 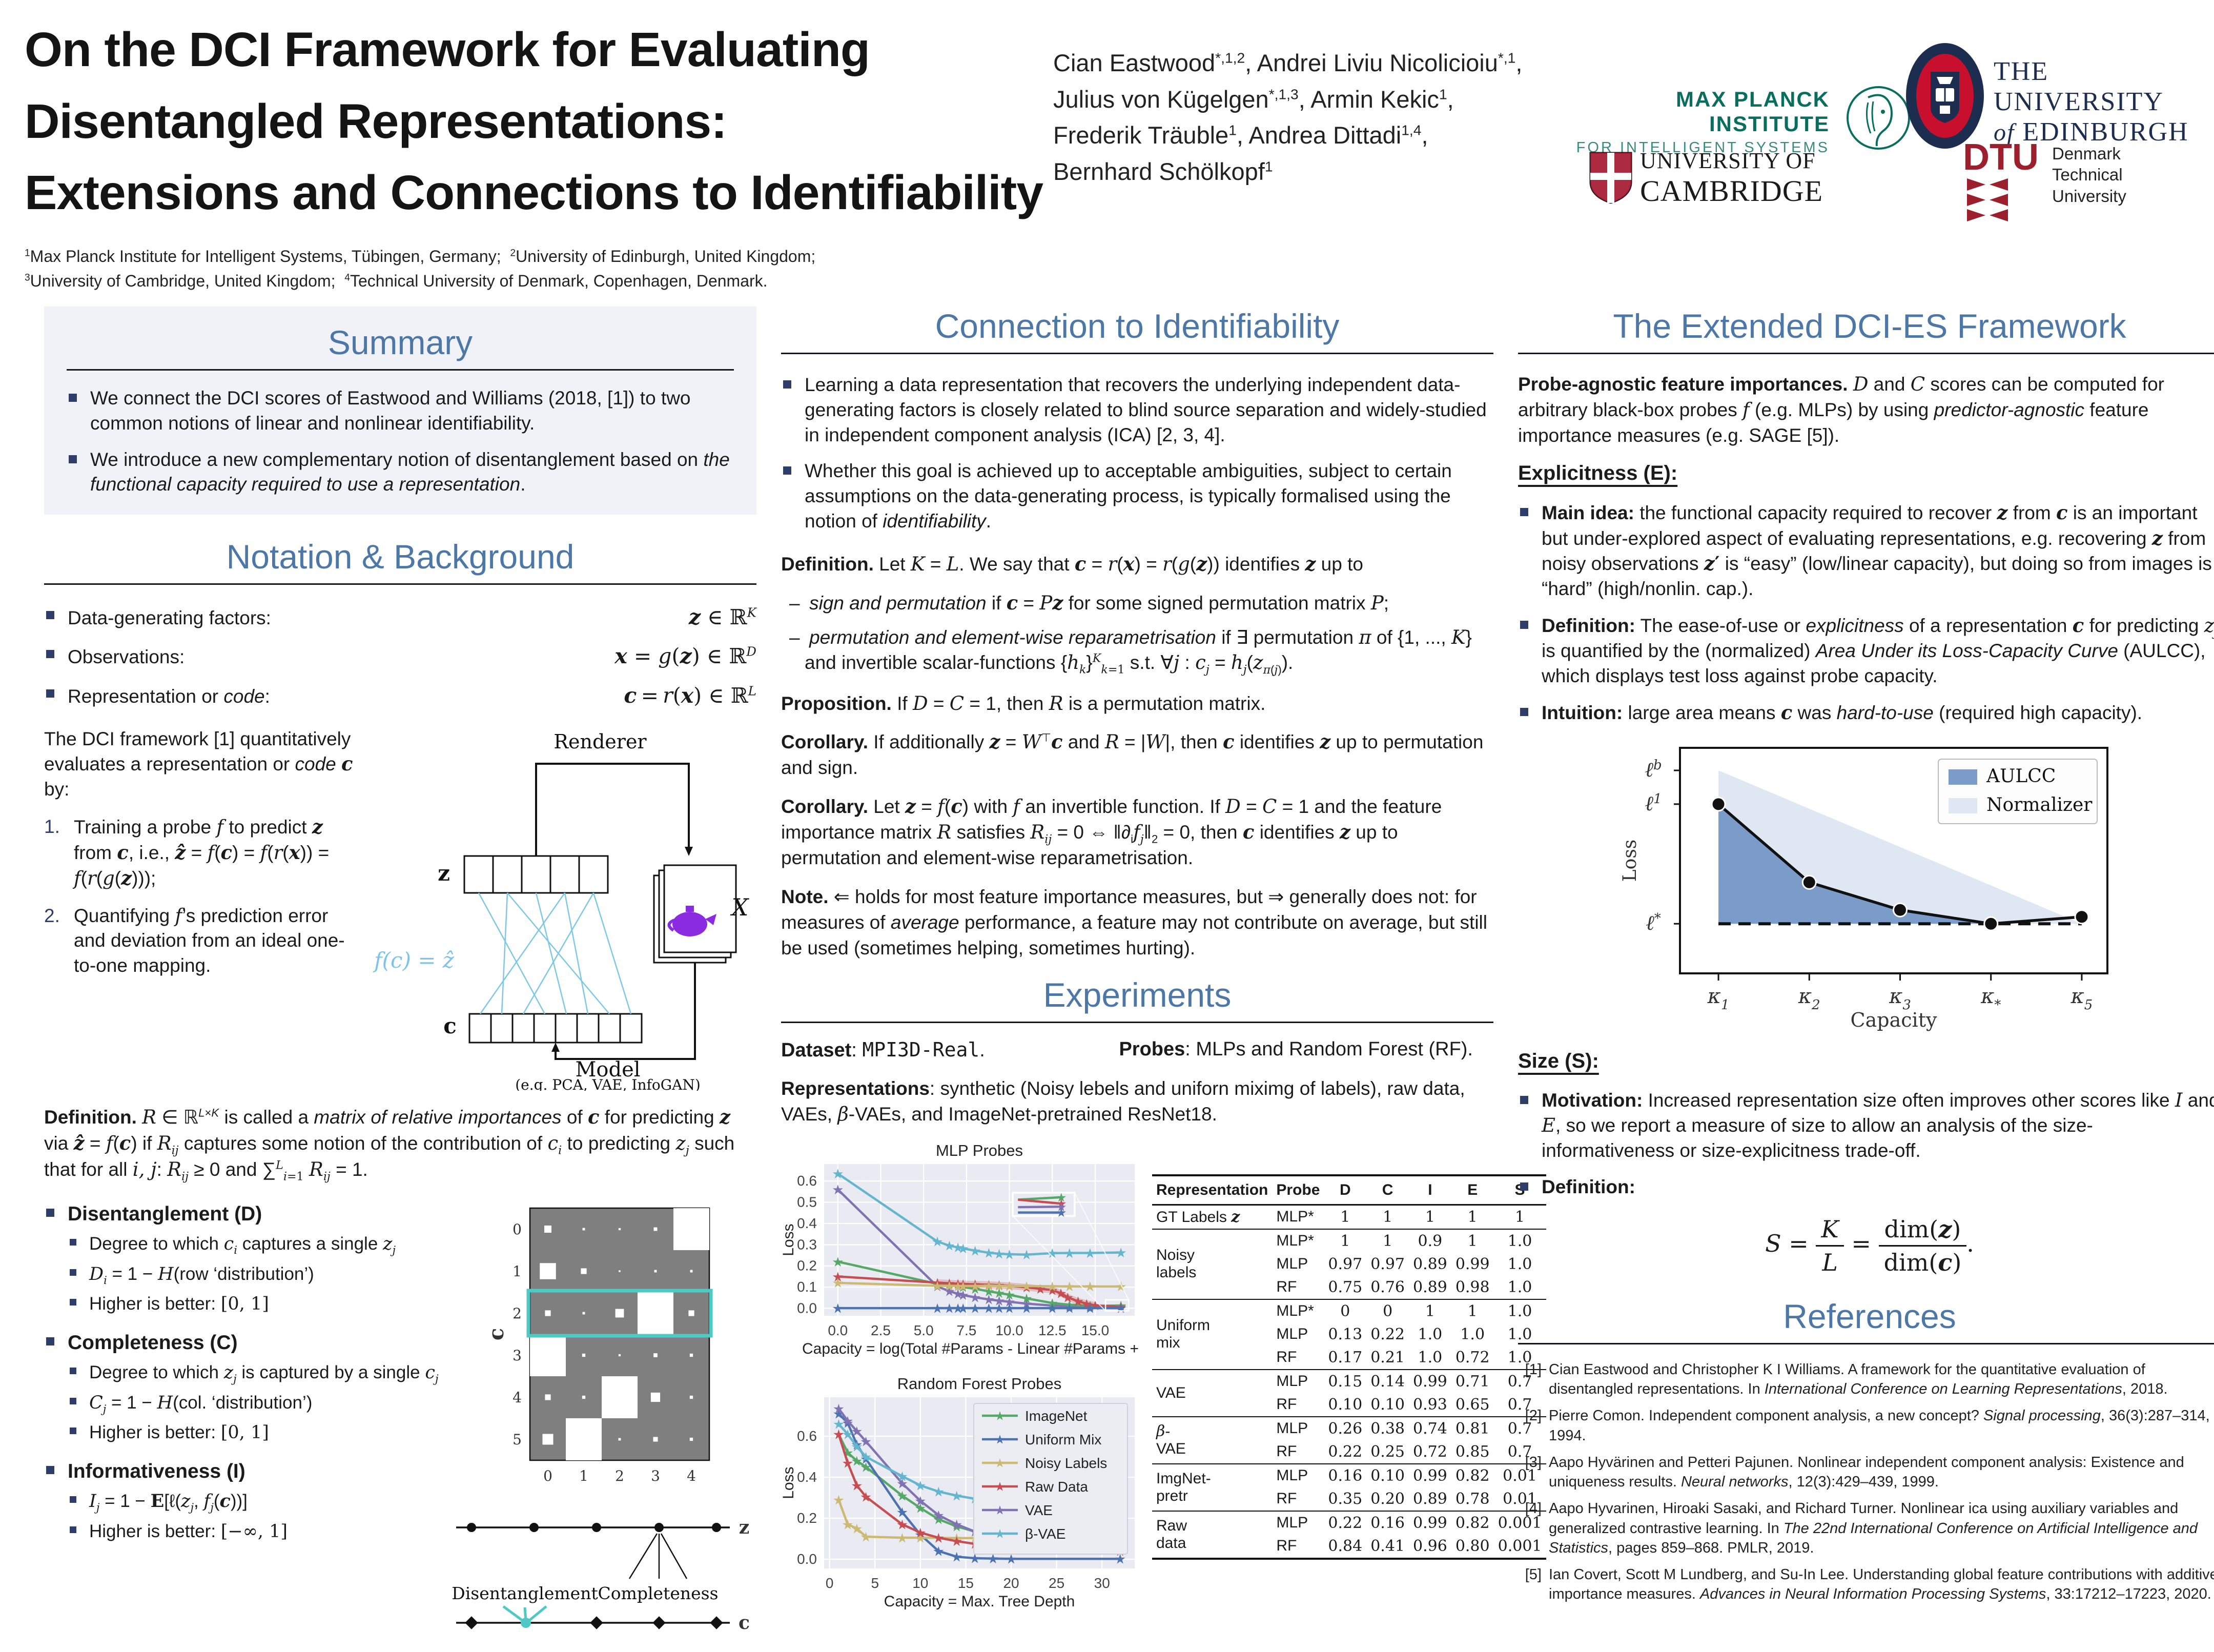 I want to click on table-row: RF 0.17 0.21 1.0 0.72 1.0, so click(x=1404, y=1357).